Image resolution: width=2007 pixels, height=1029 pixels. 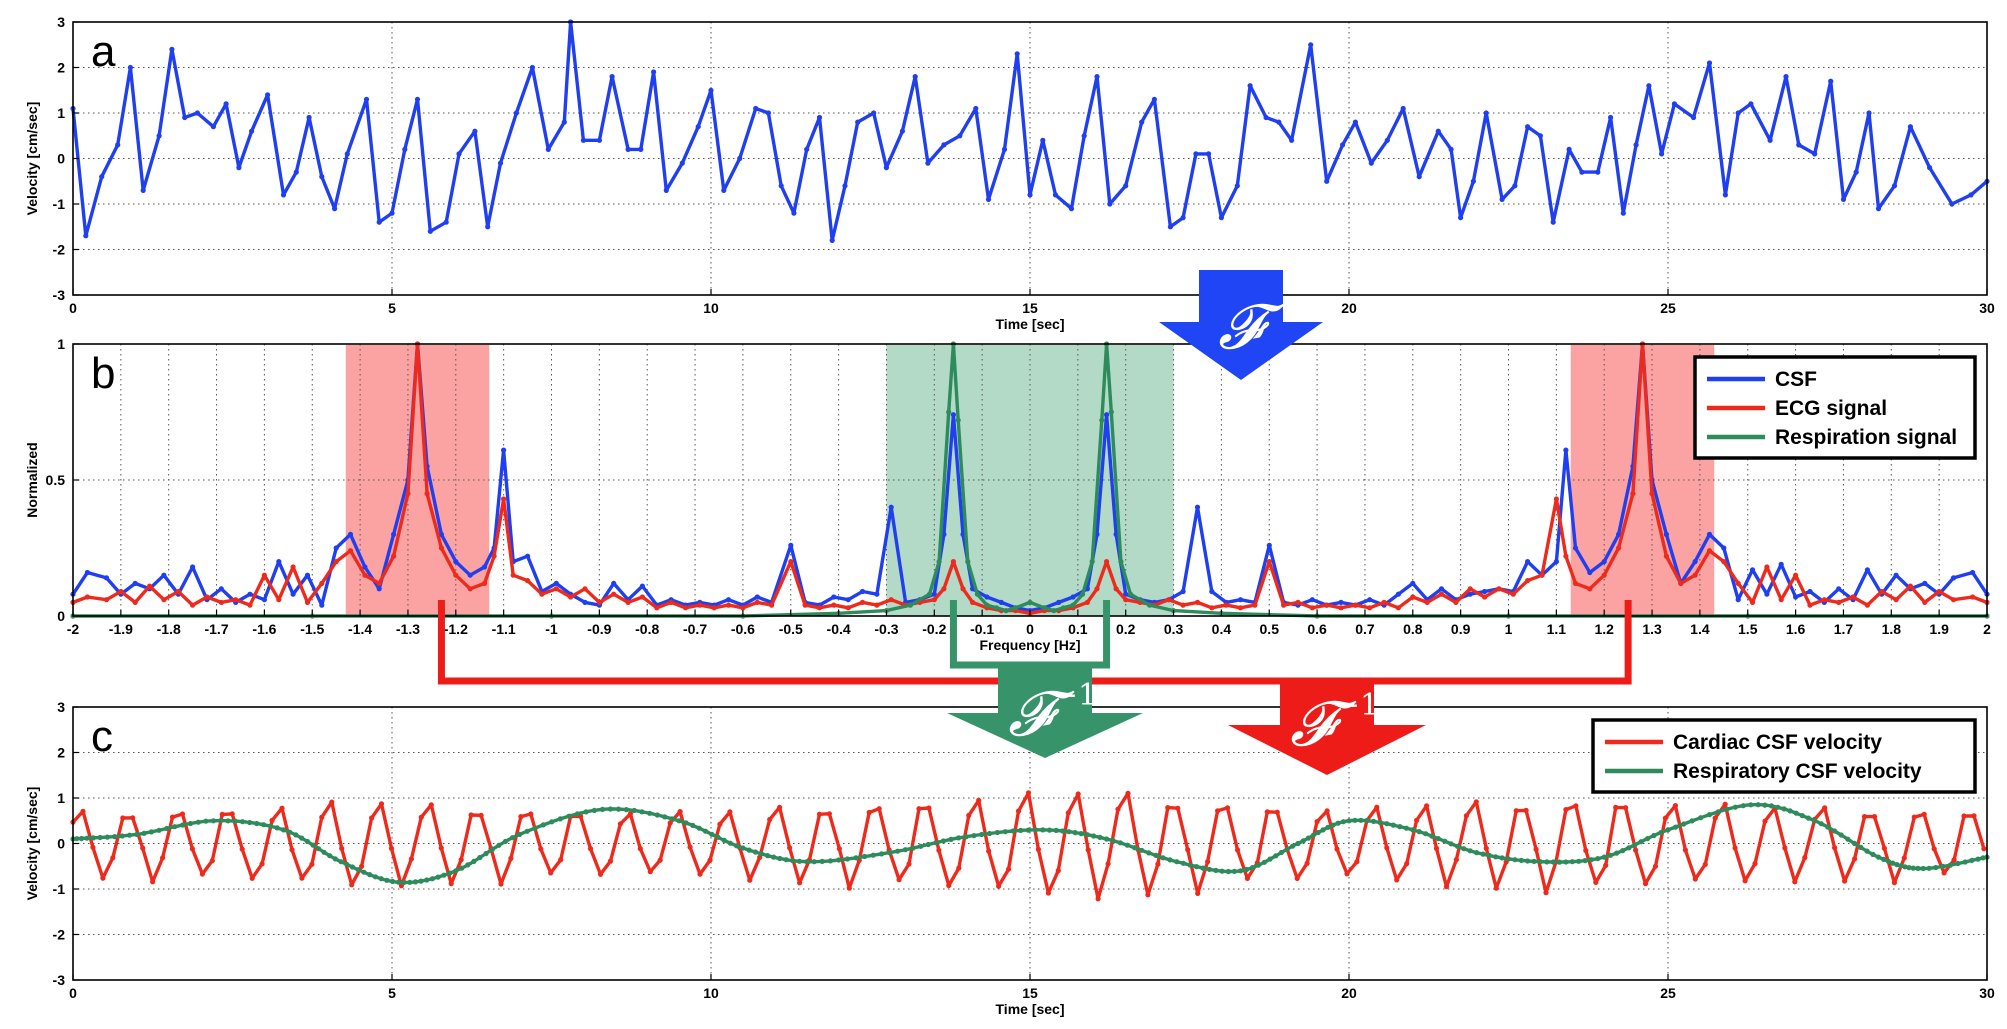 I want to click on x-tick-label: 30, so click(x=1987, y=993).